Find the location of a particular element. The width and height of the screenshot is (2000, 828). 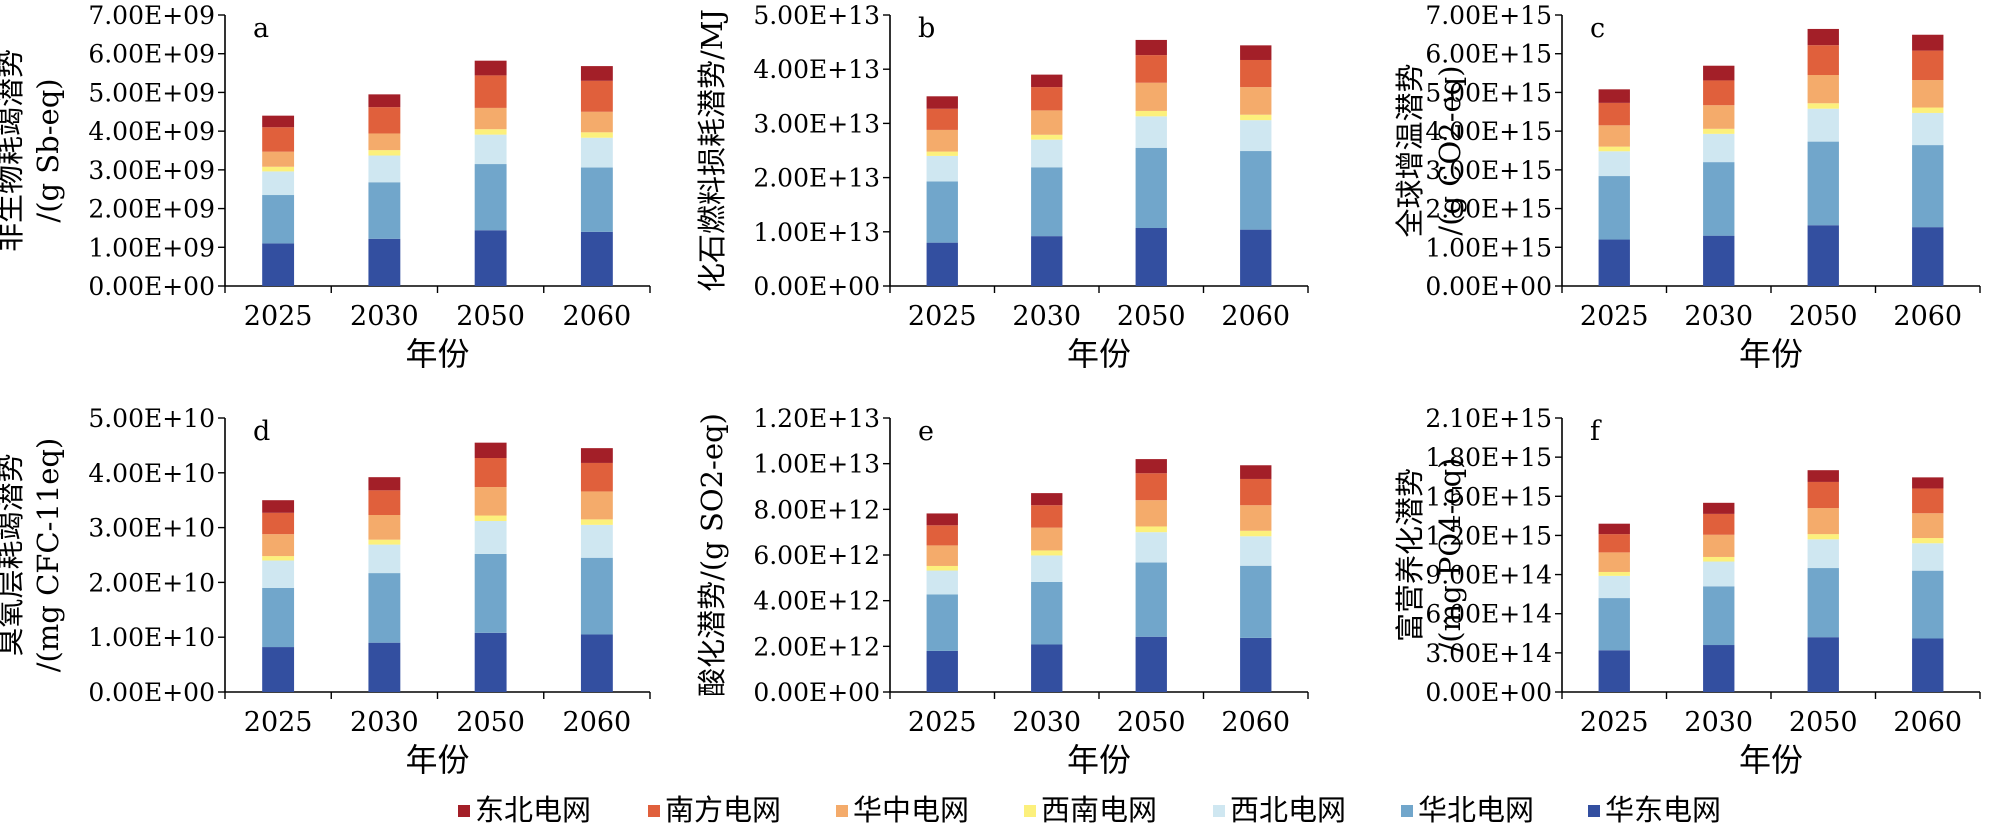

legend: 东北电网 南方电网 华中电网 西南电网 西北电网 华北电网 华东电网 is located at coordinates (1089, 810).